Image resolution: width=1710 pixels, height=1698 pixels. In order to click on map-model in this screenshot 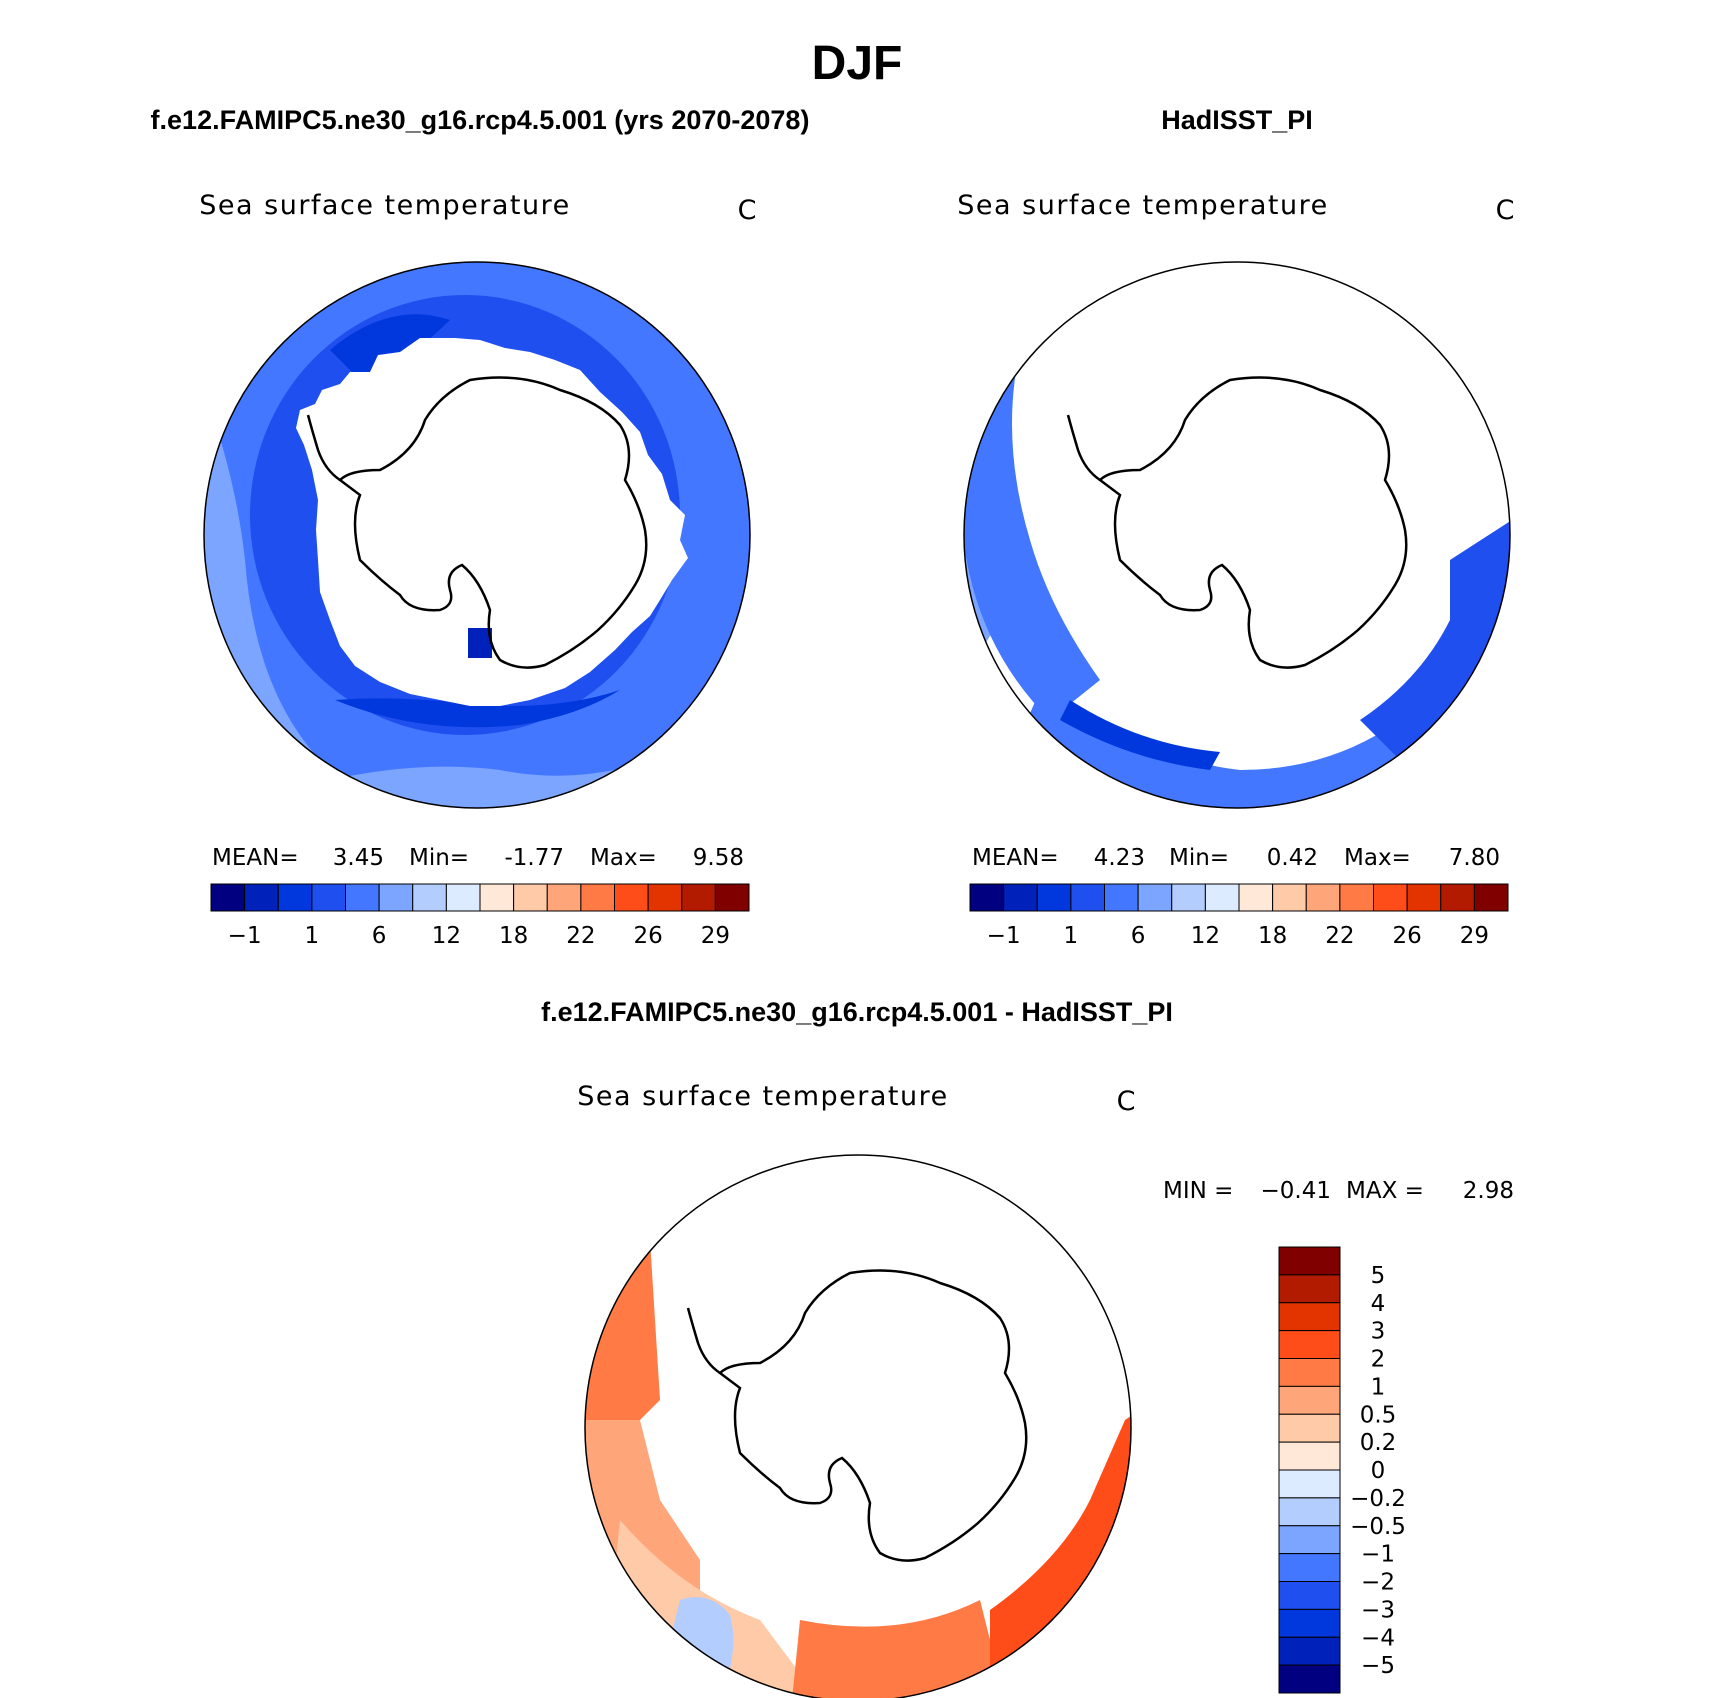, I will do `click(477, 535)`.